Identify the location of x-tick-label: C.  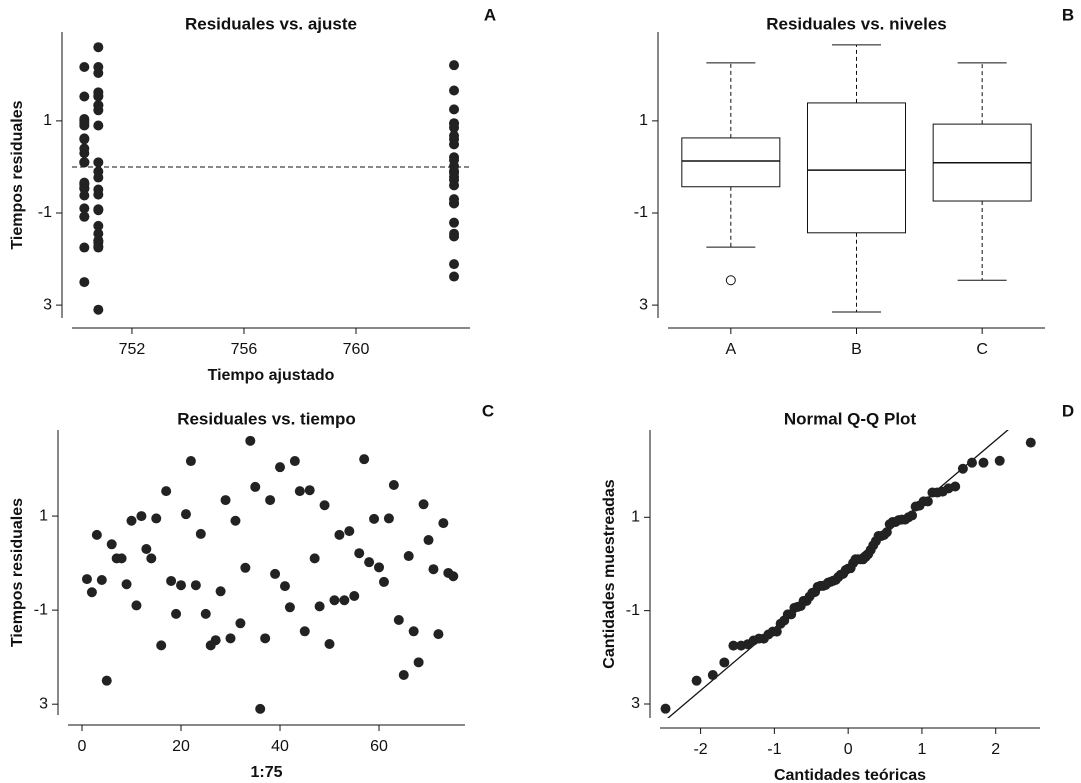
(982, 349).